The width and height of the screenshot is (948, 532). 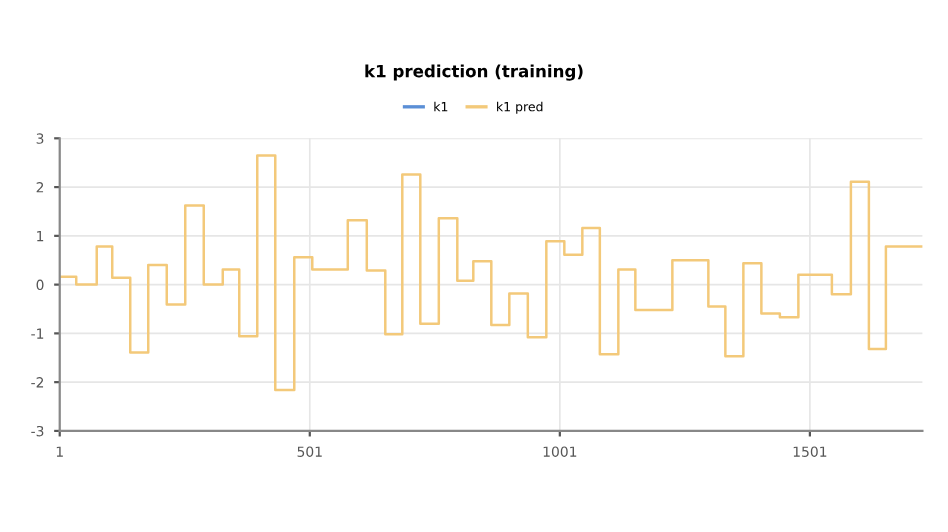 What do you see at coordinates (474, 72) in the screenshot?
I see `chart-title: k1 prediction (training)` at bounding box center [474, 72].